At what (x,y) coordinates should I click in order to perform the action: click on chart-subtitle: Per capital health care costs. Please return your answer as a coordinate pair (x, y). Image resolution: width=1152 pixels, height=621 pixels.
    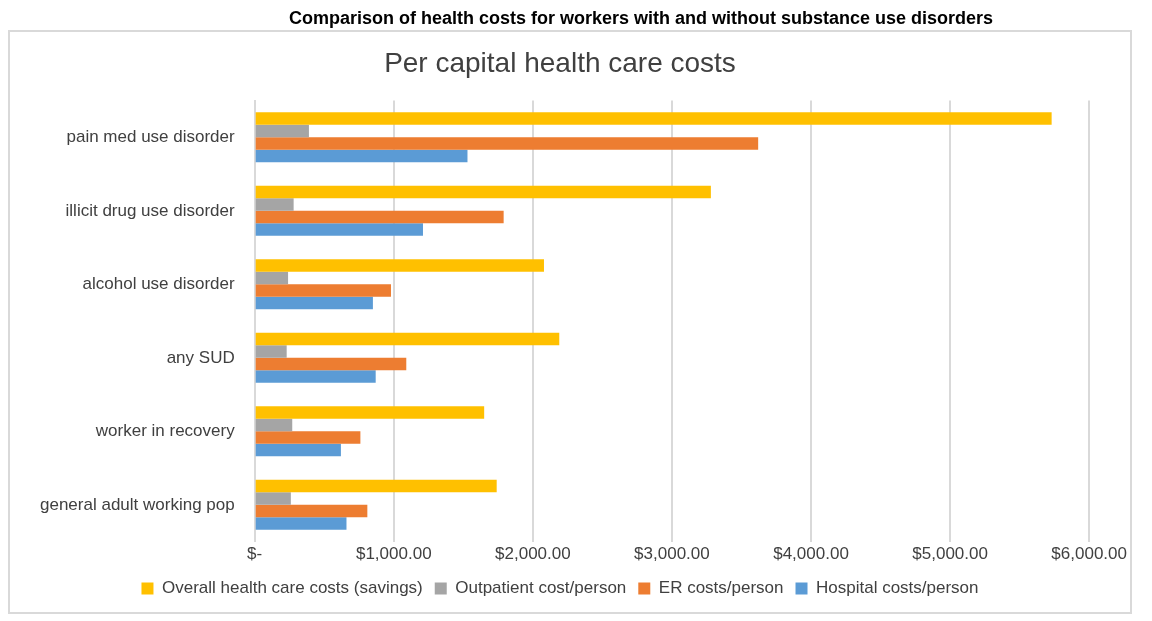
    Looking at the image, I should click on (560, 62).